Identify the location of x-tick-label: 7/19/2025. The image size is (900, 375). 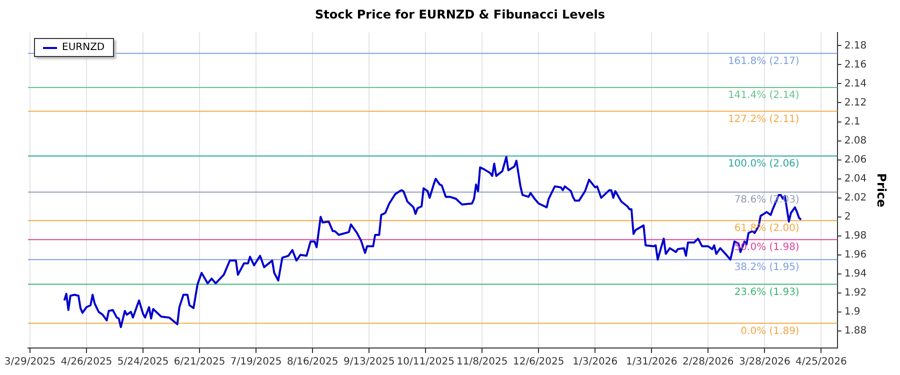
(256, 362).